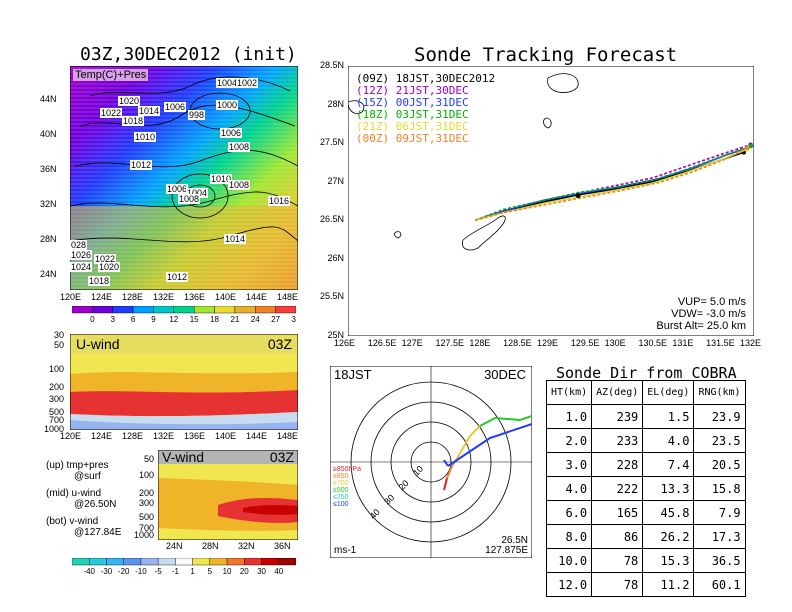  I want to click on table-cell: 10.0, so click(569, 560).